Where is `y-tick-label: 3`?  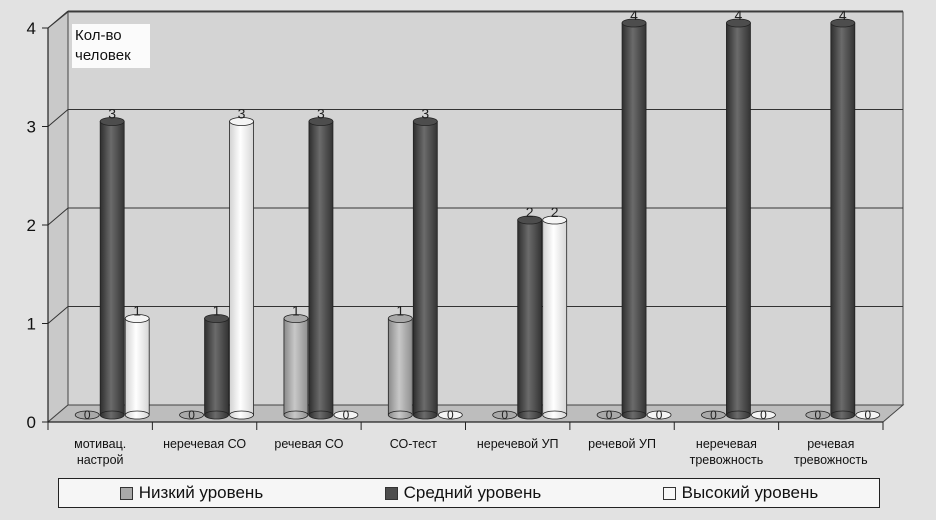 y-tick-label: 3 is located at coordinates (31, 127).